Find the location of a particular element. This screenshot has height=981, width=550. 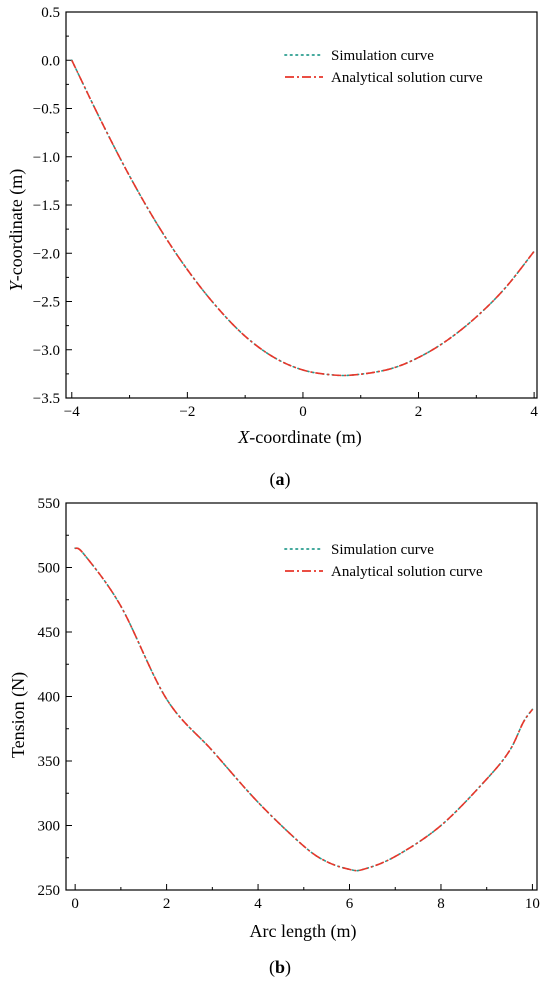

chart-b-xlabel: Arc length (m) is located at coordinates (303, 931).